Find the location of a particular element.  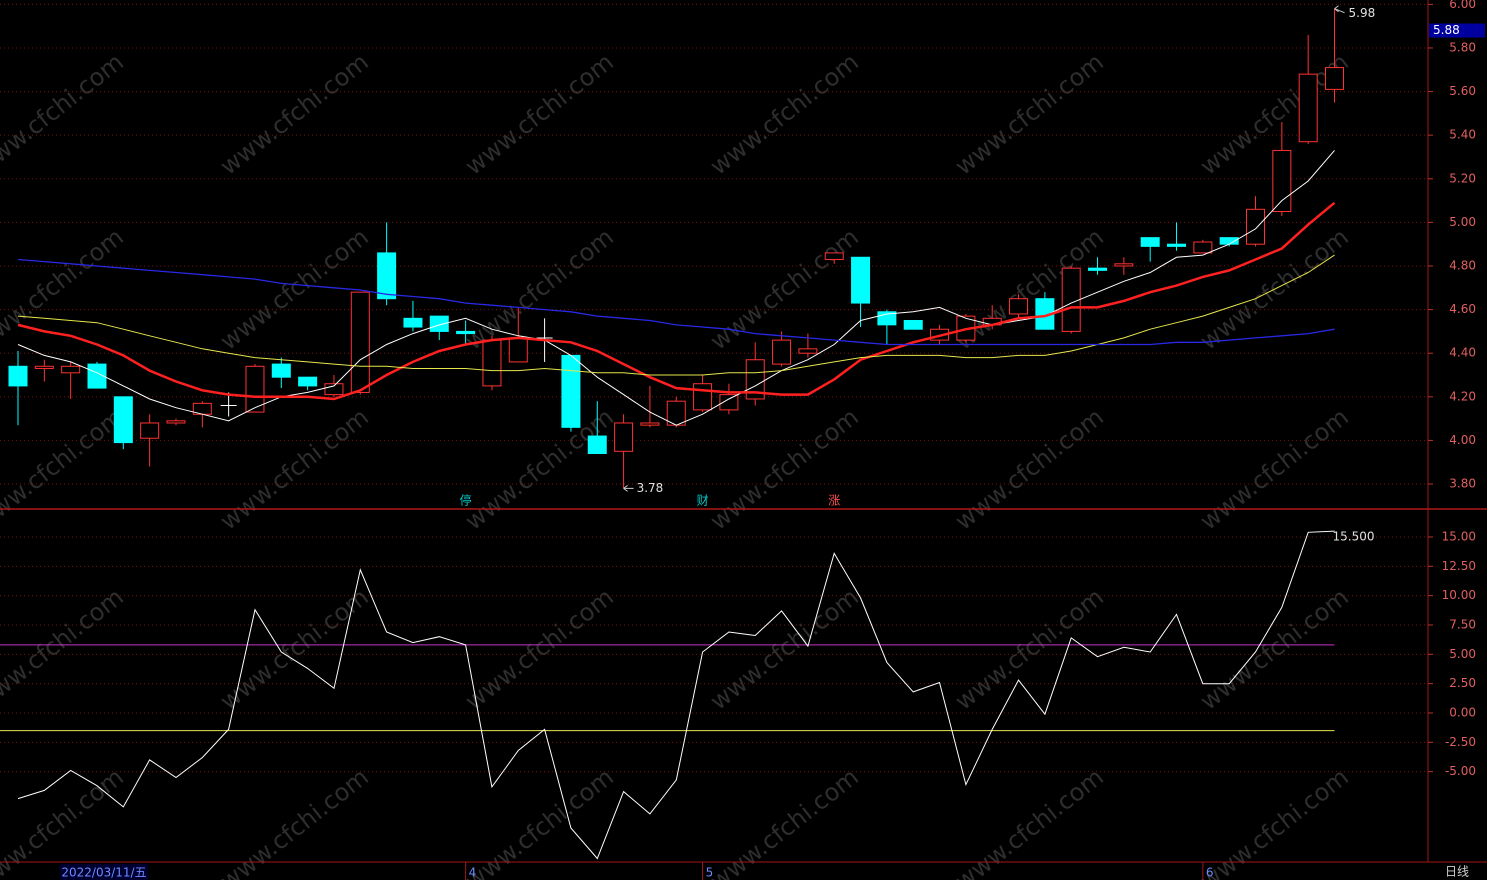

y-tick-label: 10.00 is located at coordinates (1459, 595).